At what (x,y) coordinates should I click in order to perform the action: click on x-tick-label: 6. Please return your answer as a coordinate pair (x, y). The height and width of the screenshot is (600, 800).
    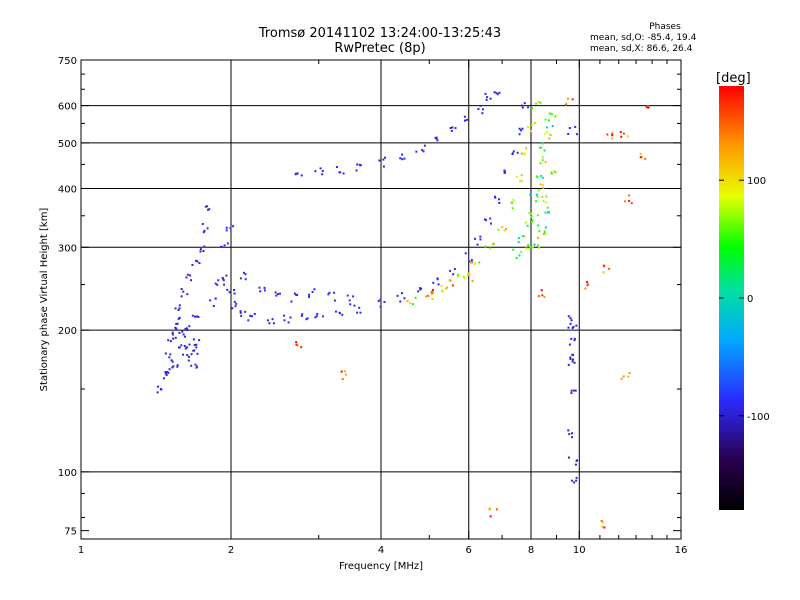
    Looking at the image, I should click on (469, 550).